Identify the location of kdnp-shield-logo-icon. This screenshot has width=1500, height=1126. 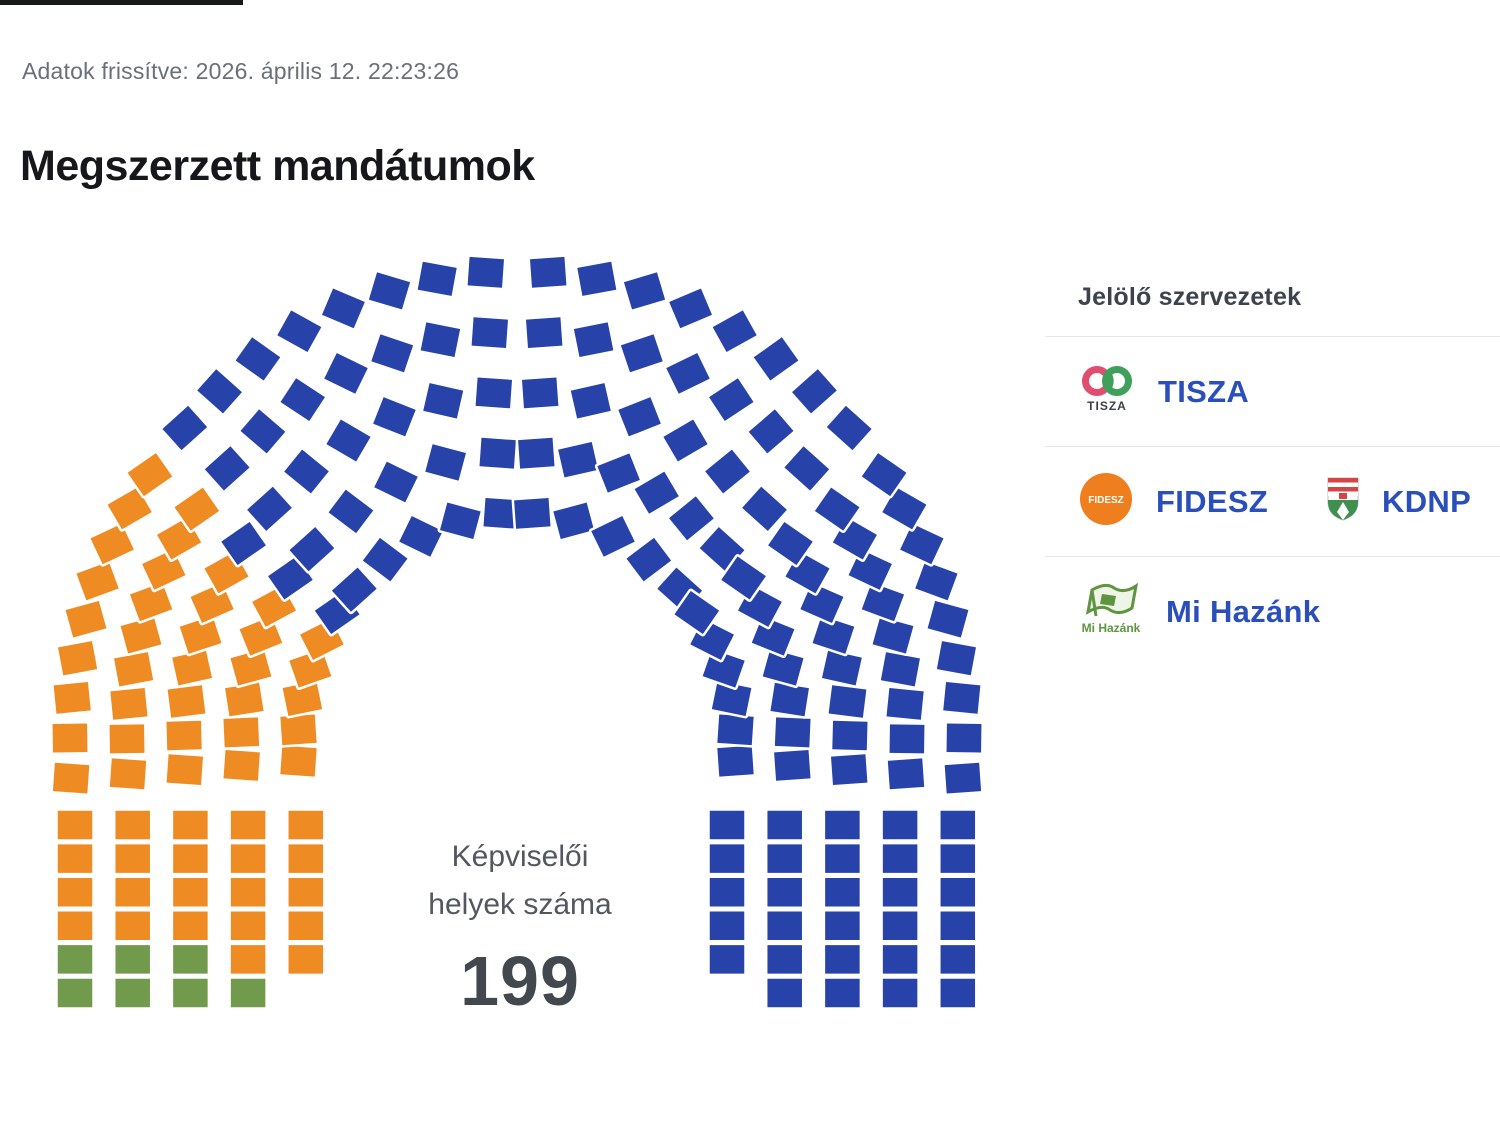
(1343, 501).